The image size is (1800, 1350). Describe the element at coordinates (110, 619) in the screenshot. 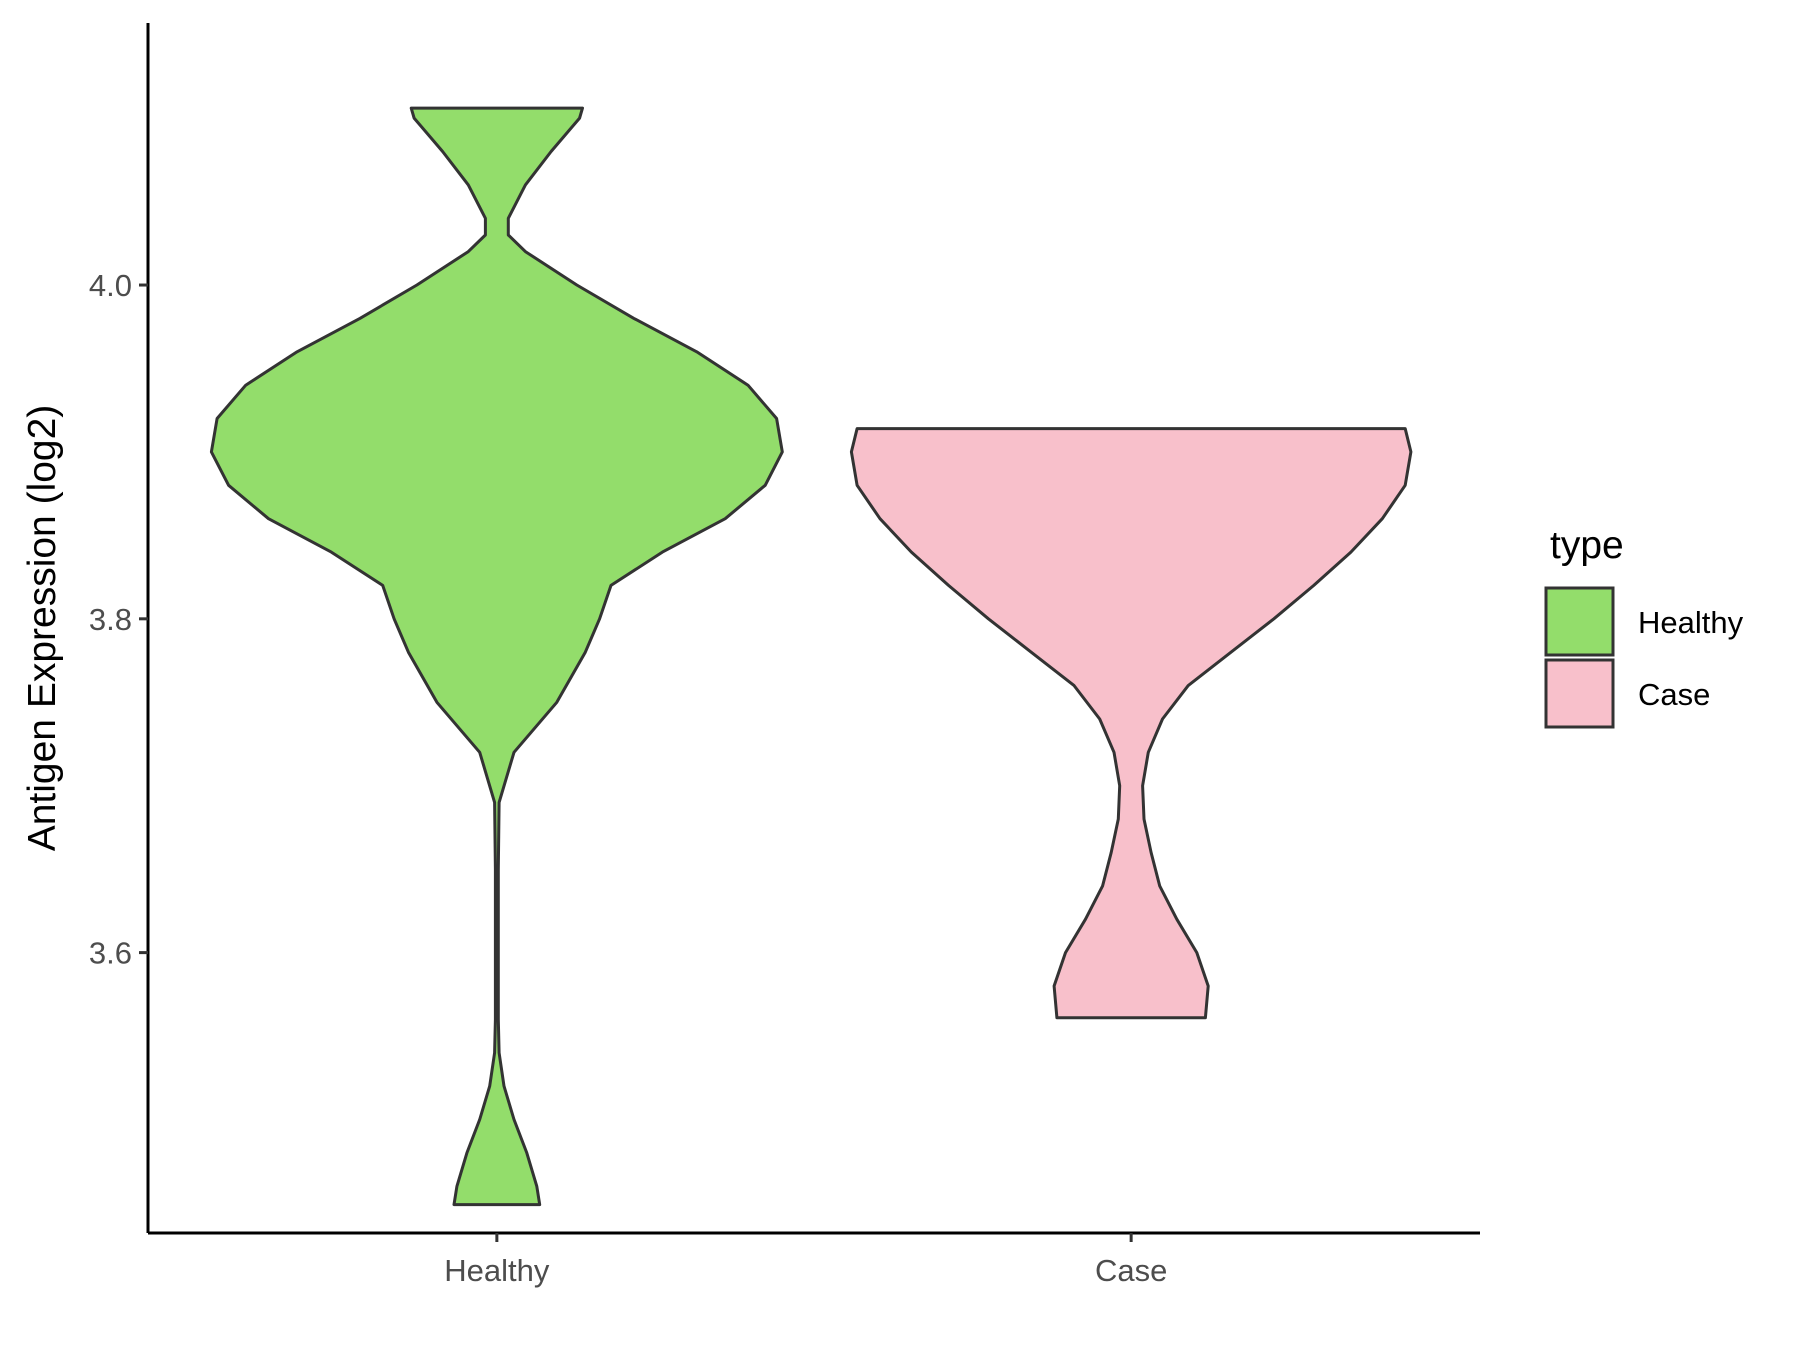

I see `y-tick-label: 3.8` at that location.